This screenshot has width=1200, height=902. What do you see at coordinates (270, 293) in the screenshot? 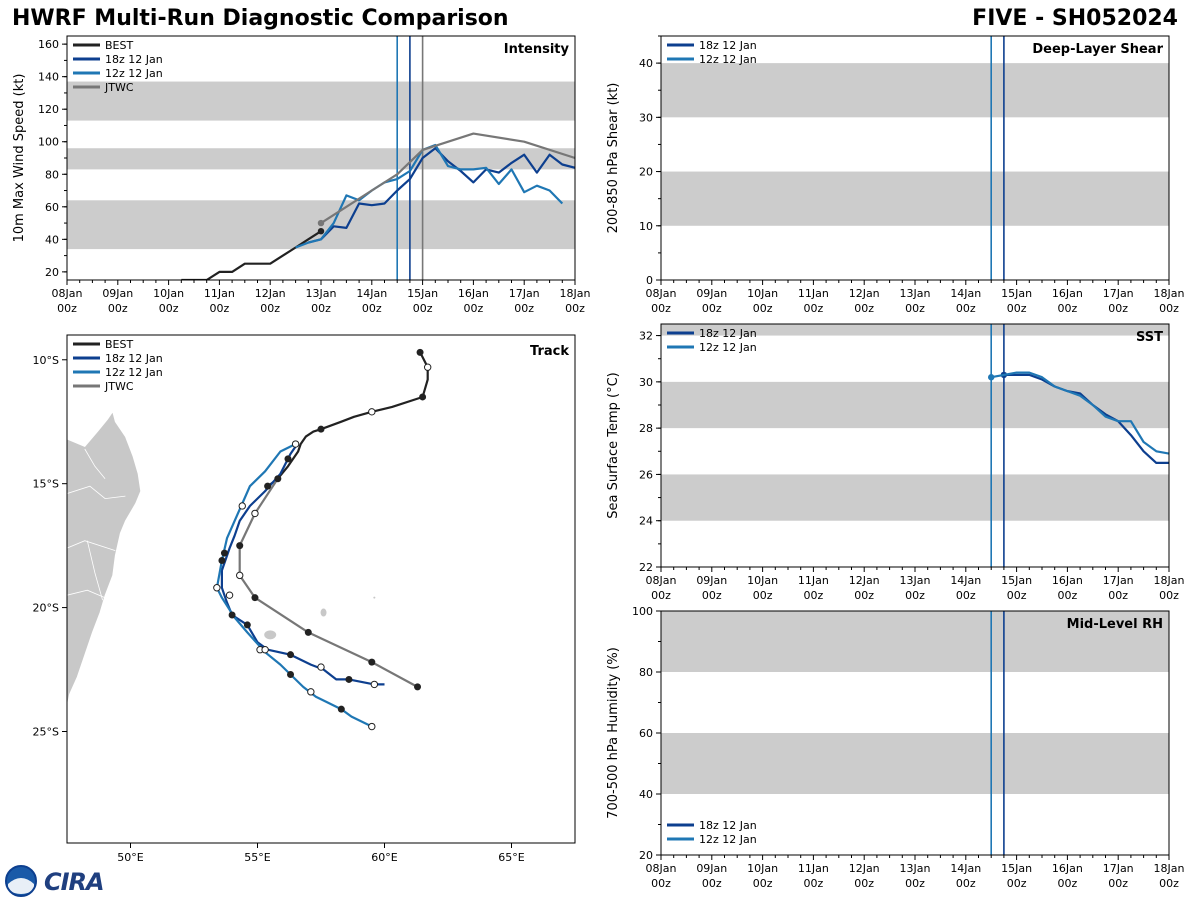
I see `xtick-date-intensity-4: 12Jan` at bounding box center [270, 293].